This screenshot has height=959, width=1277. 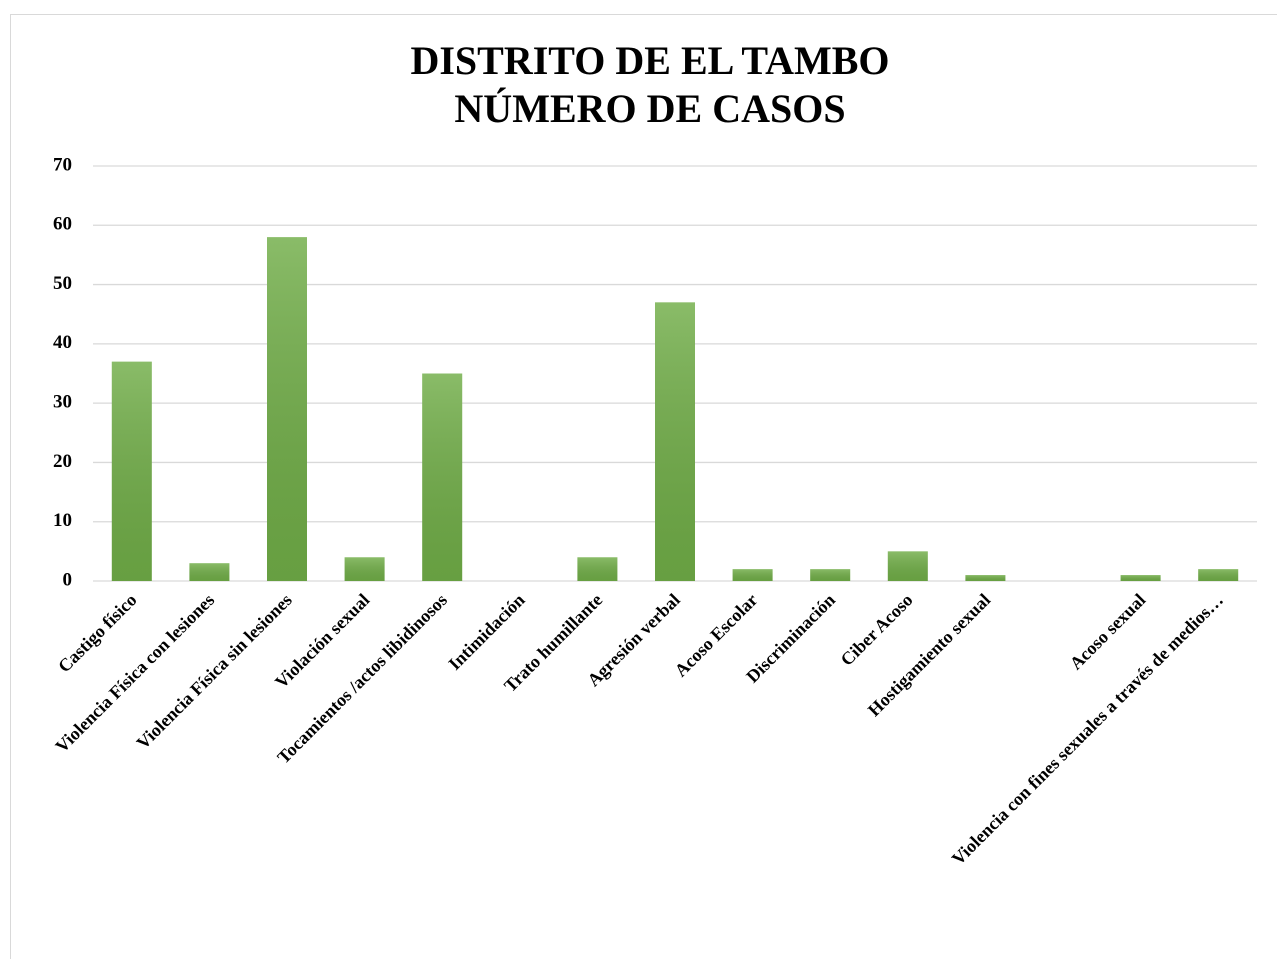 What do you see at coordinates (62, 164) in the screenshot?
I see `y-tick-label: 70` at bounding box center [62, 164].